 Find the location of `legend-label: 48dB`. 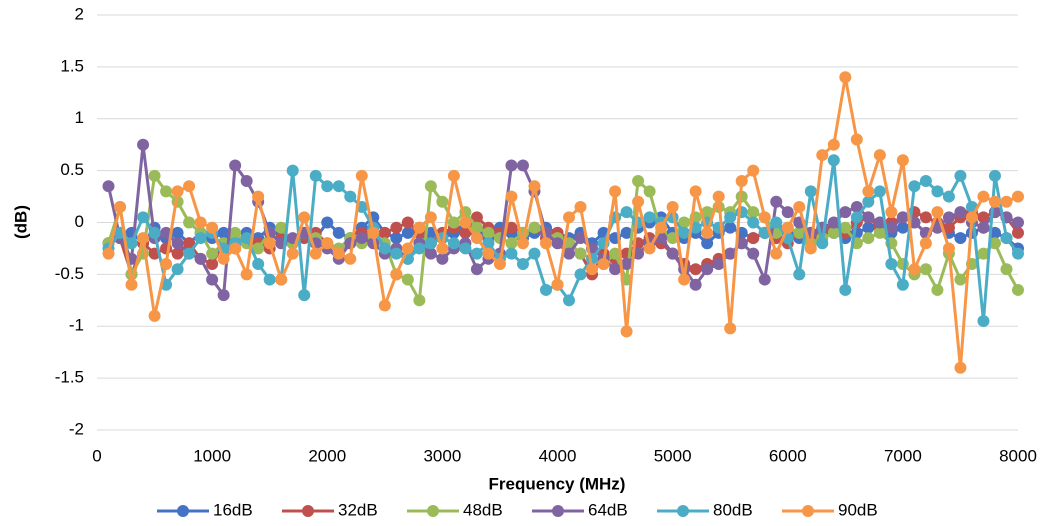

legend-label: 48dB is located at coordinates (483, 509).